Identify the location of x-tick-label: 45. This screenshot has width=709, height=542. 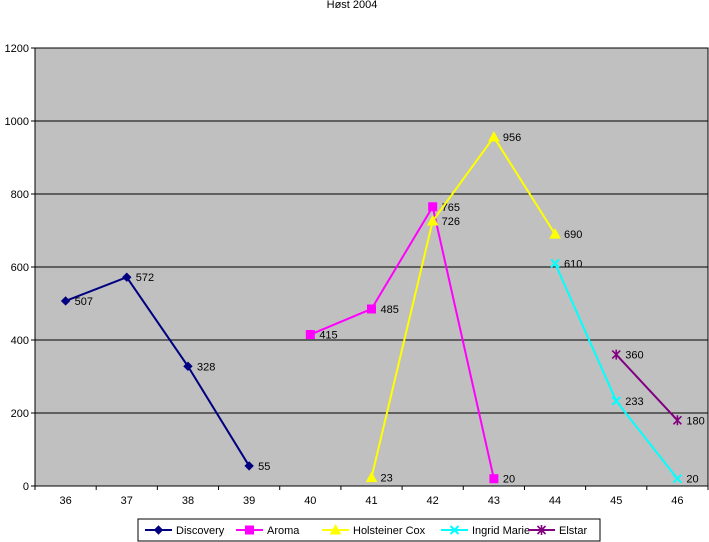
(616, 501).